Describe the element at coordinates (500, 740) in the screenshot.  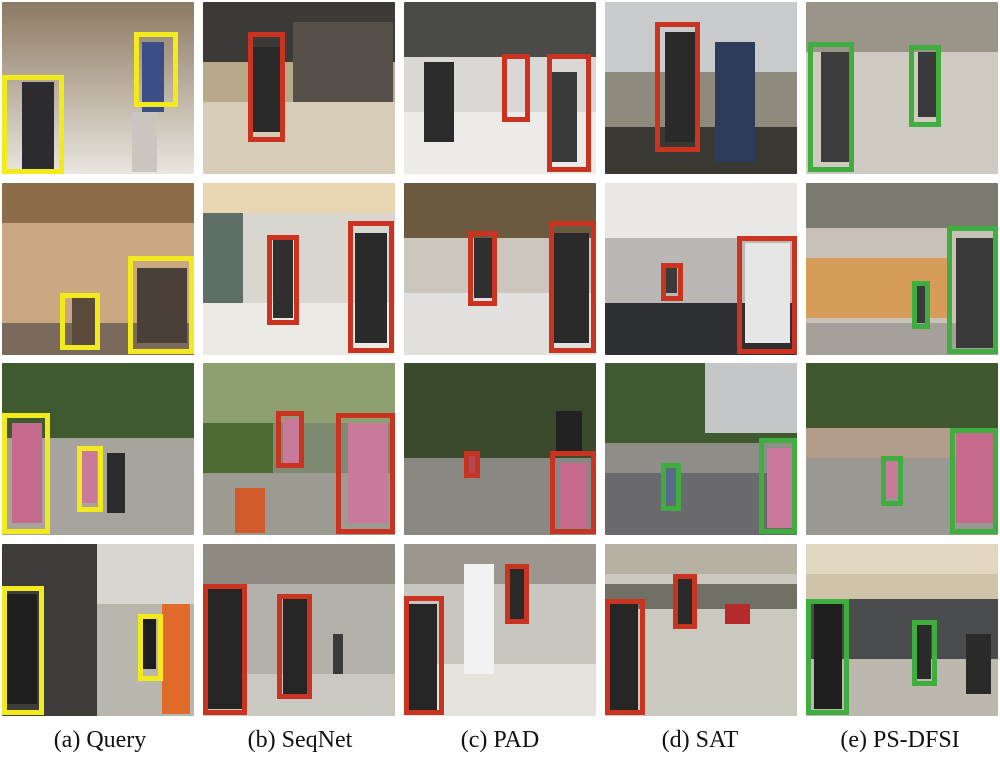
I see `caption-pad: (c) PAD` at that location.